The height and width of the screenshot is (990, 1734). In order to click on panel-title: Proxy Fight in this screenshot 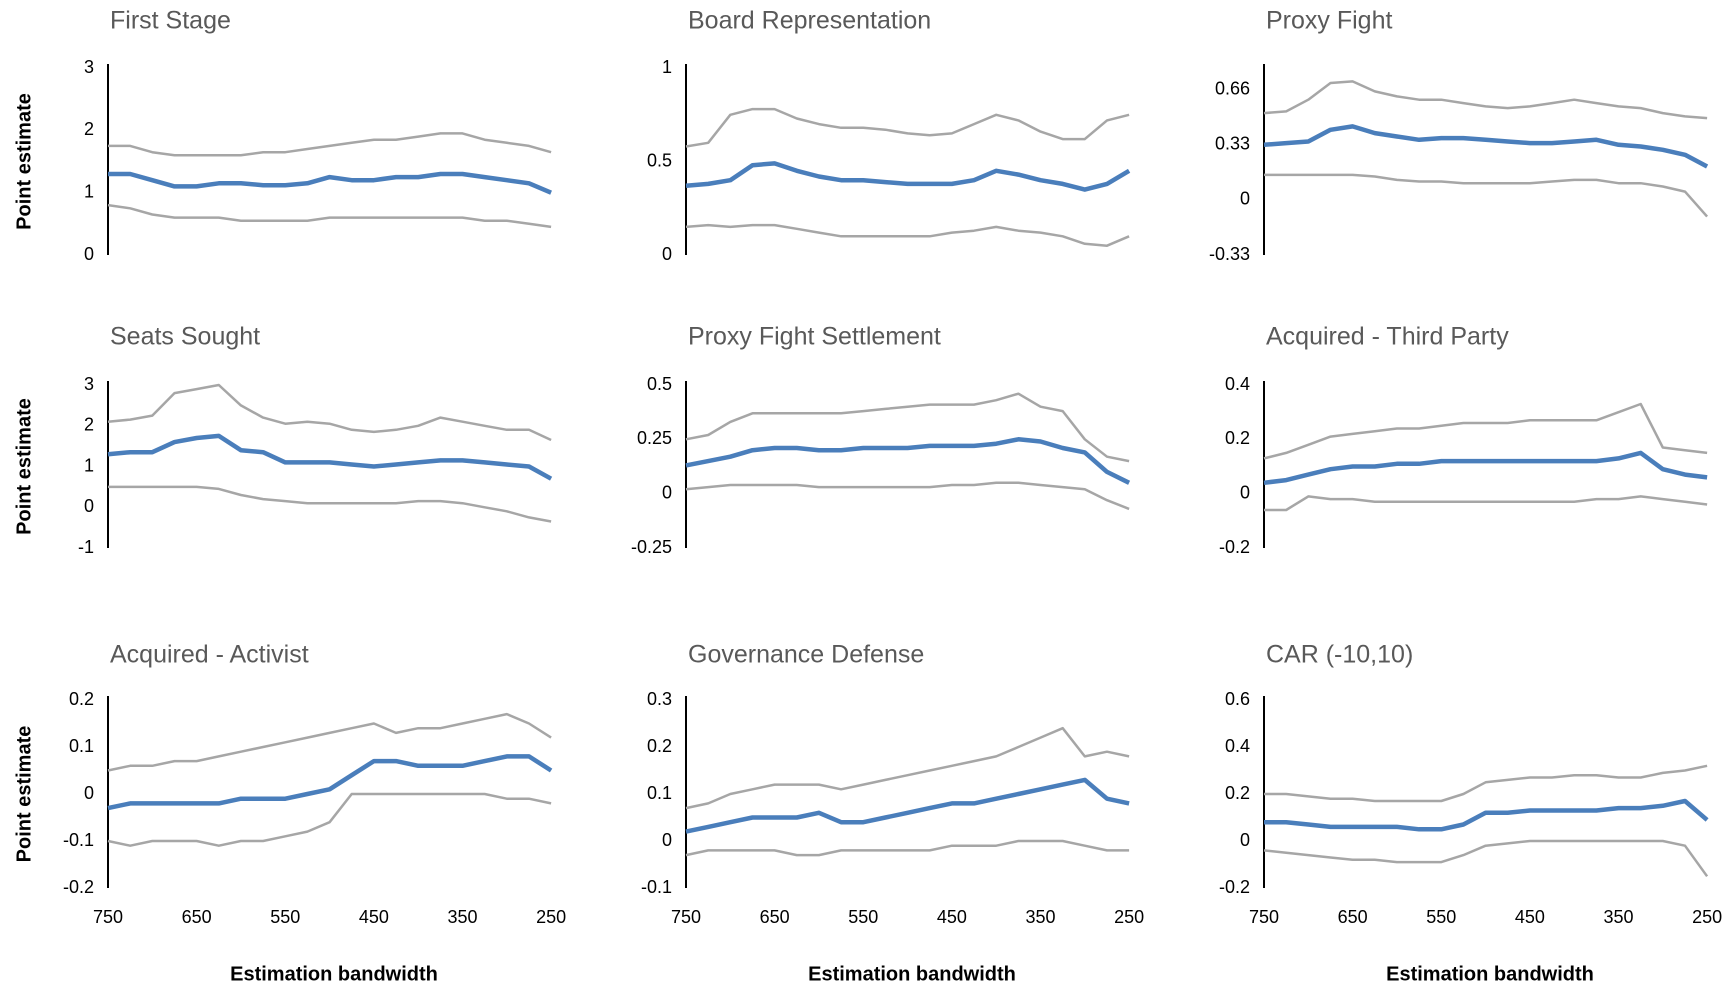, I will do `click(1329, 21)`.